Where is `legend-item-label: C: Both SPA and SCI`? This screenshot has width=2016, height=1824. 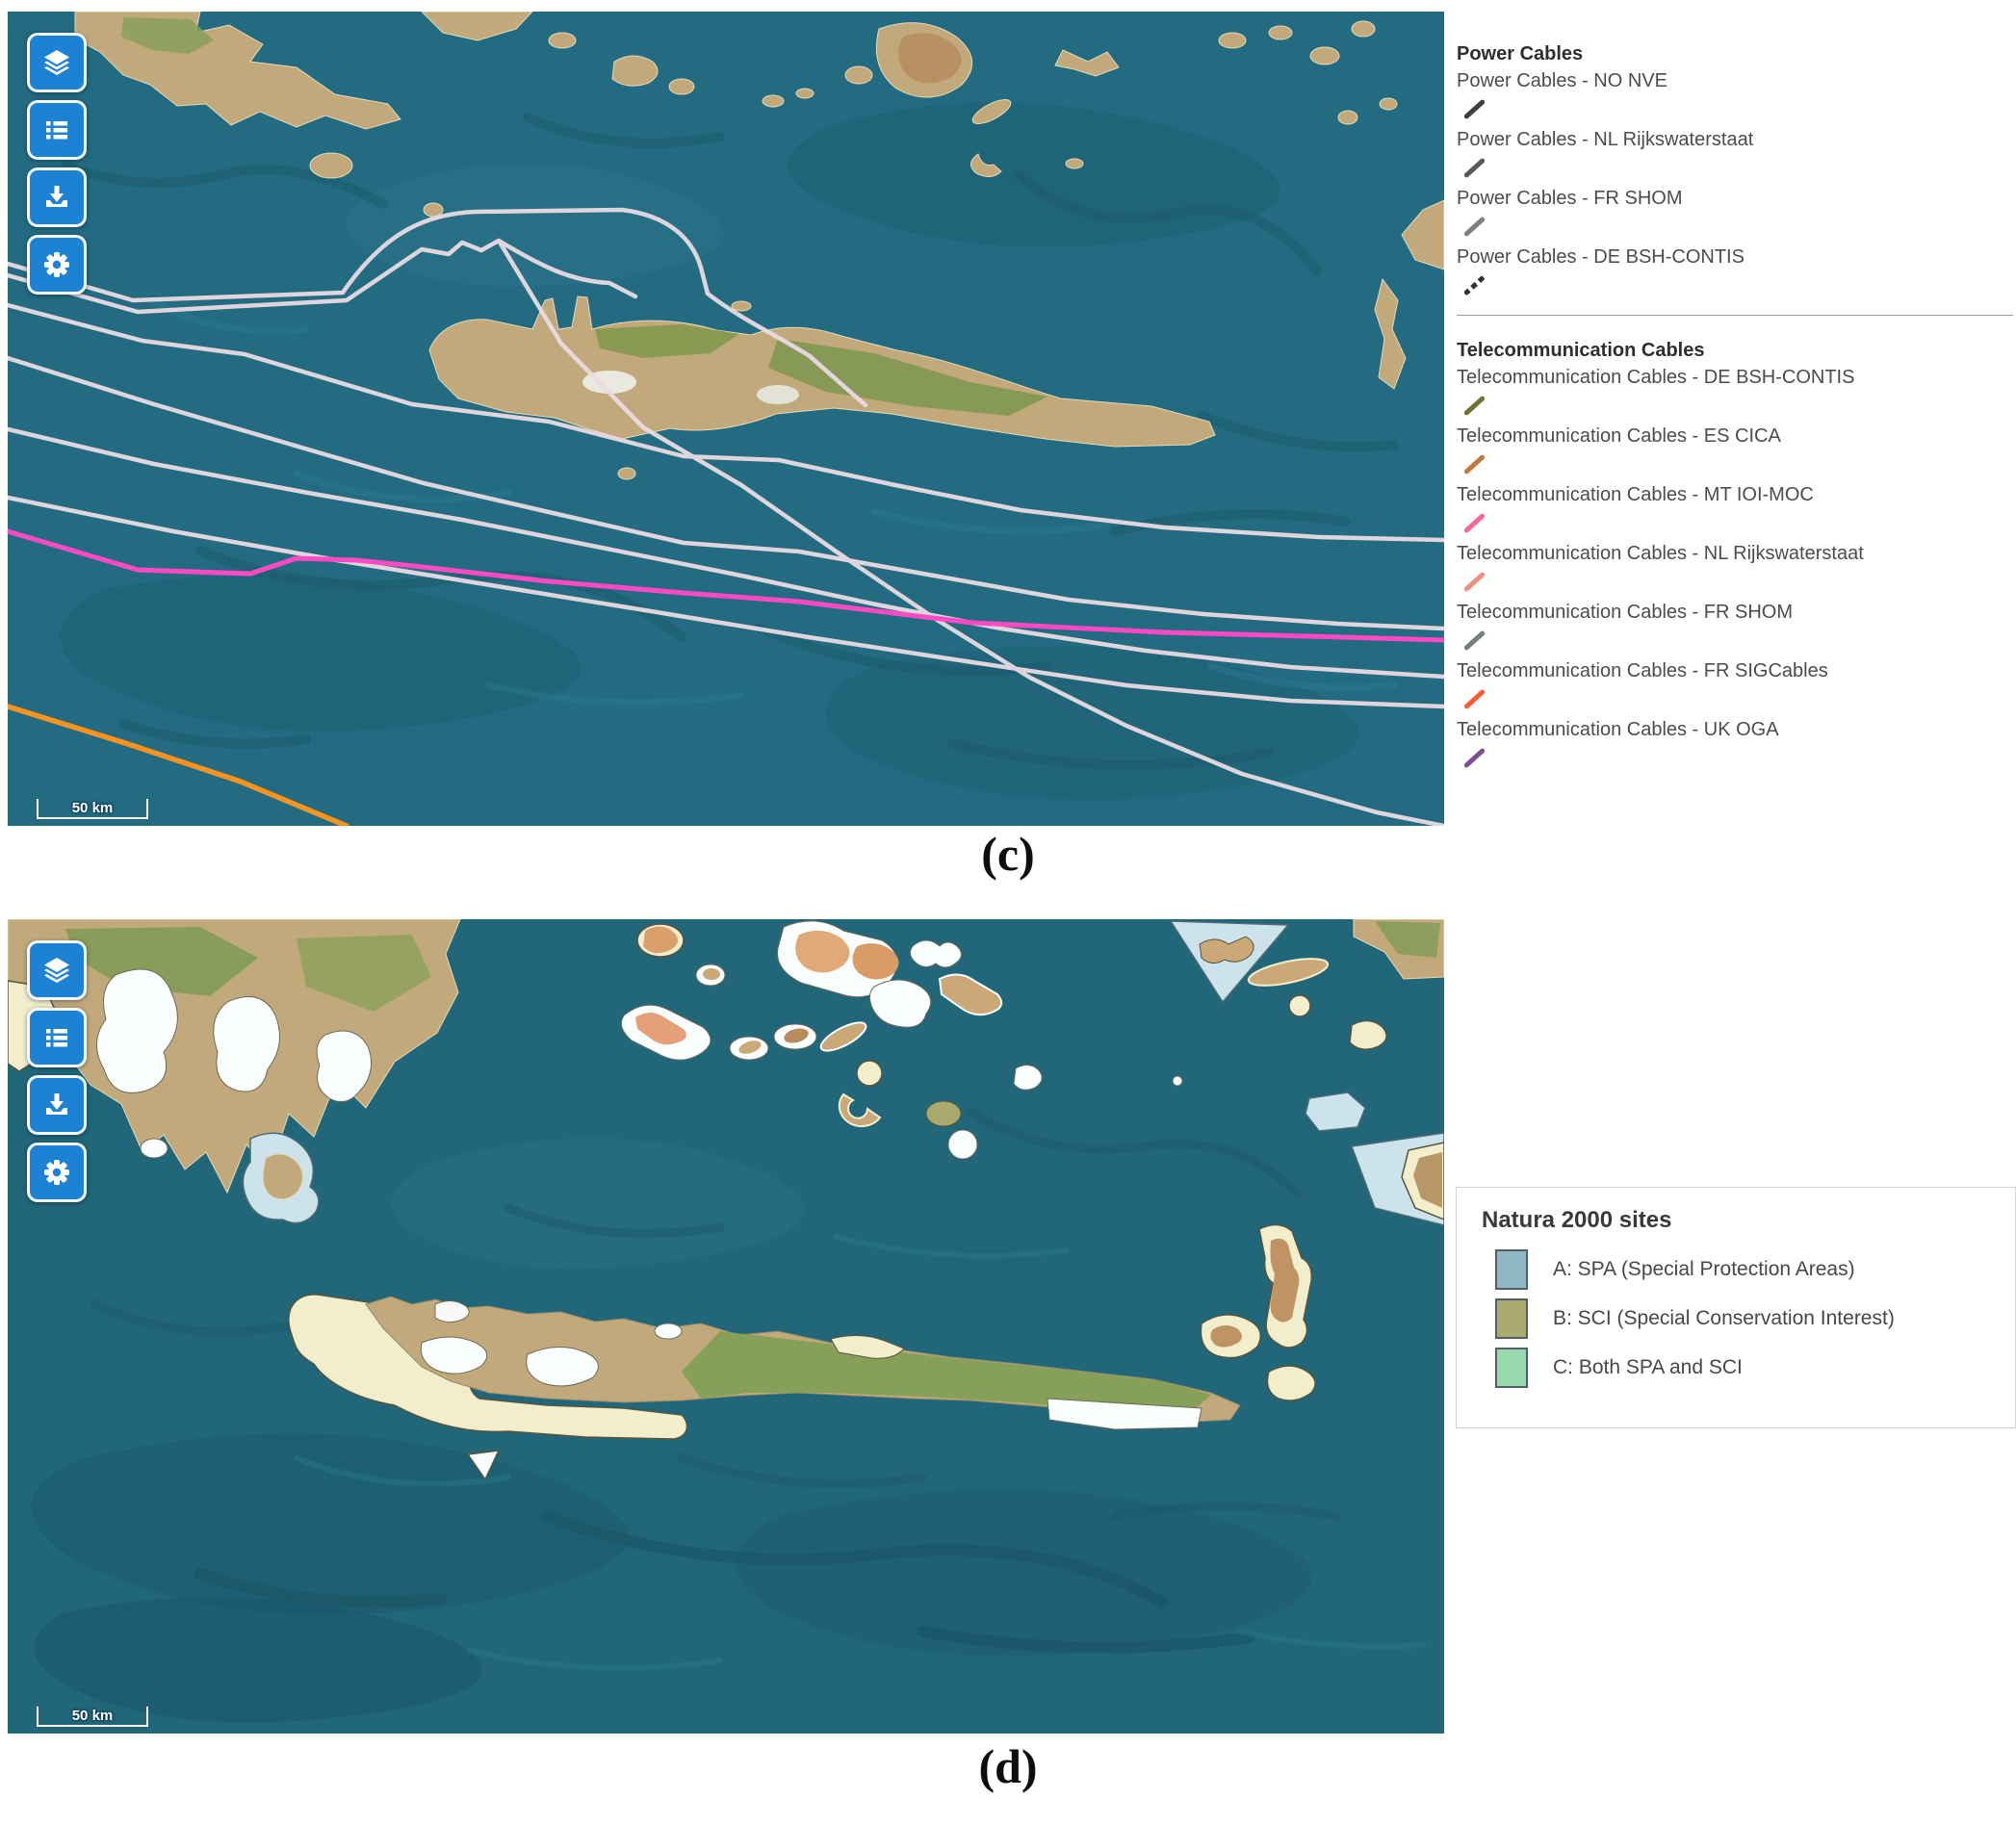
legend-item-label: C: Both SPA and SCI is located at coordinates (1648, 1367).